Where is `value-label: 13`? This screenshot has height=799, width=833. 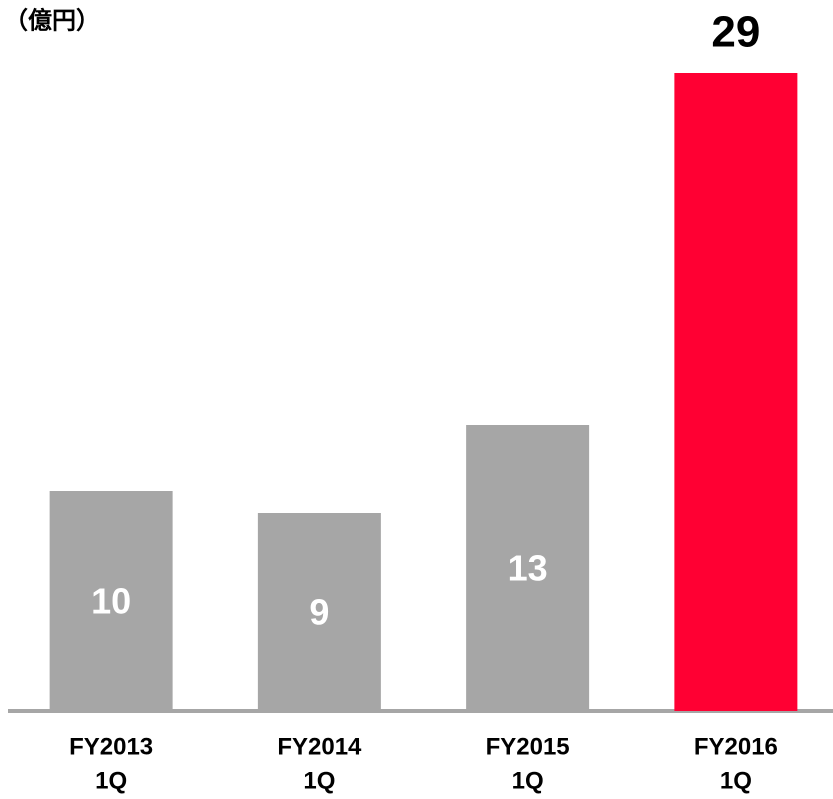 value-label: 13 is located at coordinates (528, 568).